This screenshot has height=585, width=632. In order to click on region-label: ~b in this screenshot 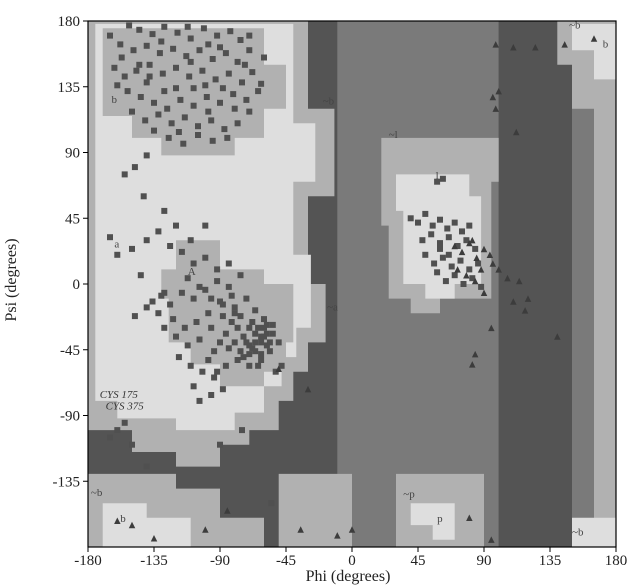, I will do `click(578, 532)`.